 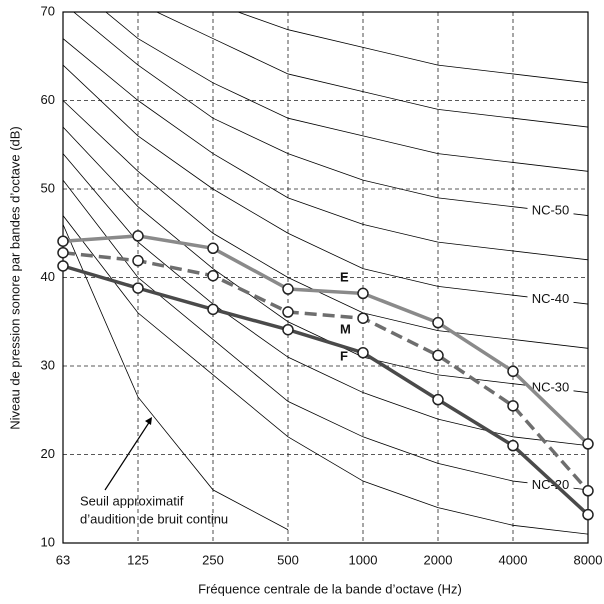 What do you see at coordinates (154, 518) in the screenshot?
I see `annotation-line: d’audition de bruit continu` at bounding box center [154, 518].